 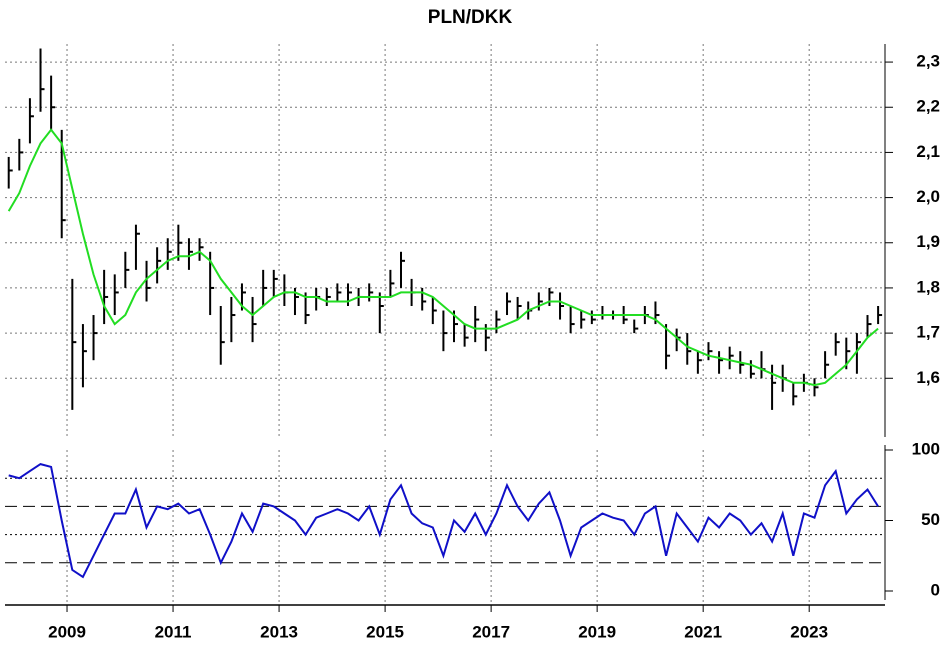 I want to click on y-tick-label: 2,2, so click(x=928, y=106).